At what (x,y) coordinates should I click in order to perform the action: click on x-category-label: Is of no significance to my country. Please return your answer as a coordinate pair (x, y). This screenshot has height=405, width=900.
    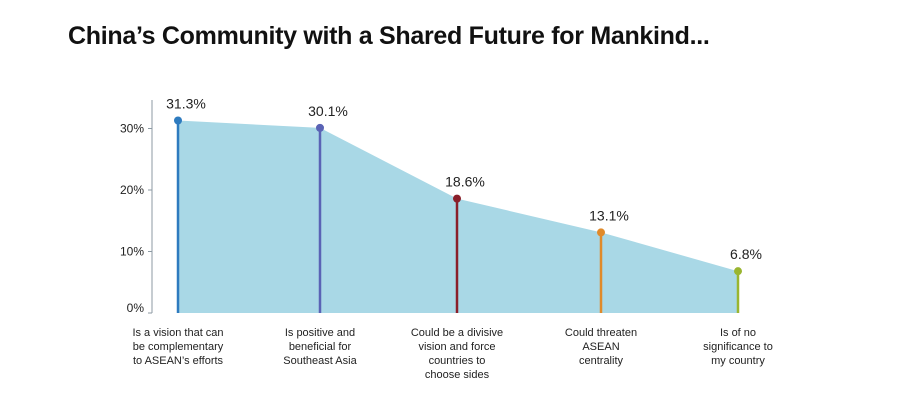
    Looking at the image, I should click on (738, 347).